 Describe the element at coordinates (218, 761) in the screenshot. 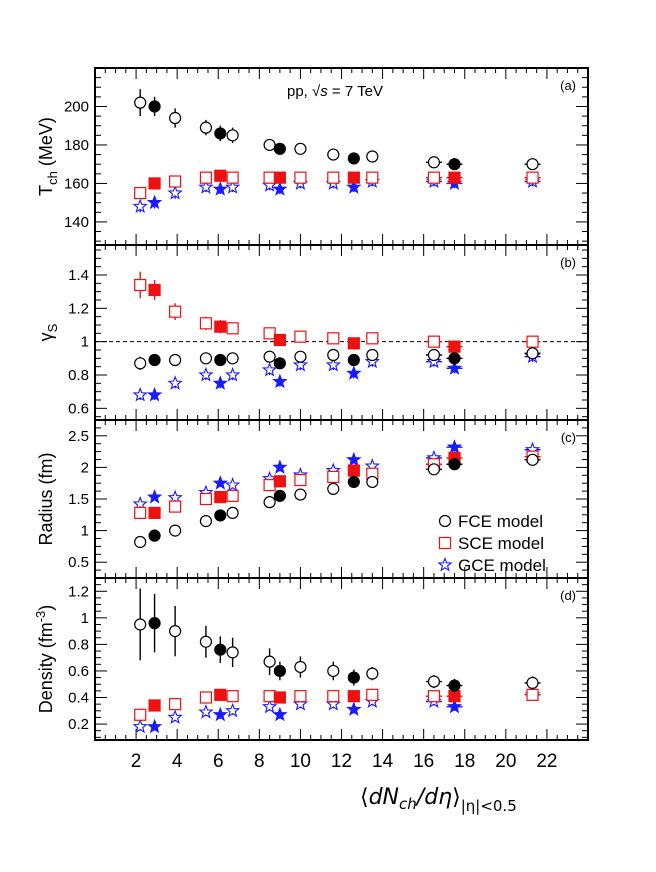

I see `x-tick-label: 6` at that location.